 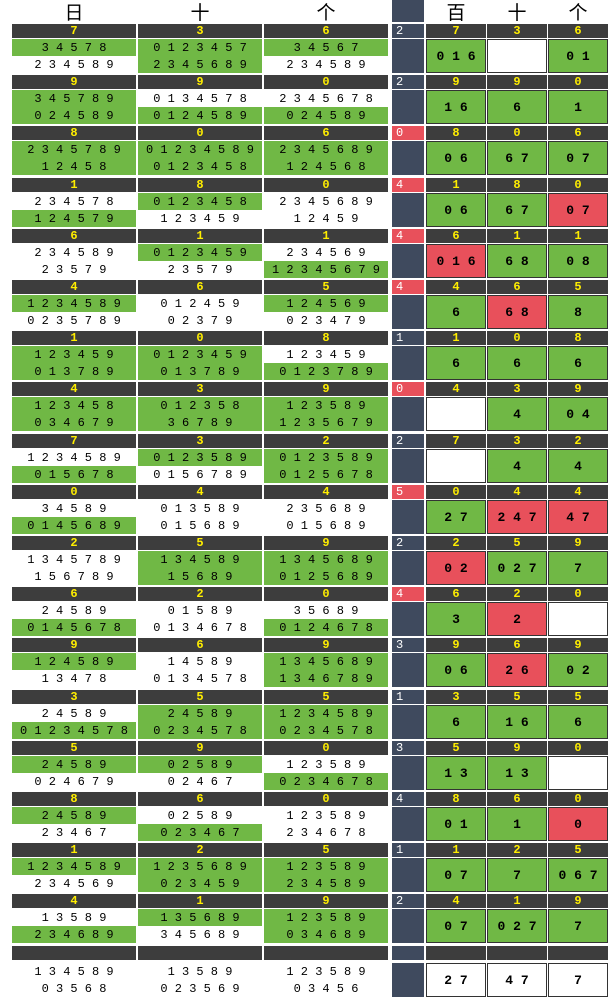 I want to click on option-bottom: 1 3 4 6 7 8 9, so click(x=326, y=678).